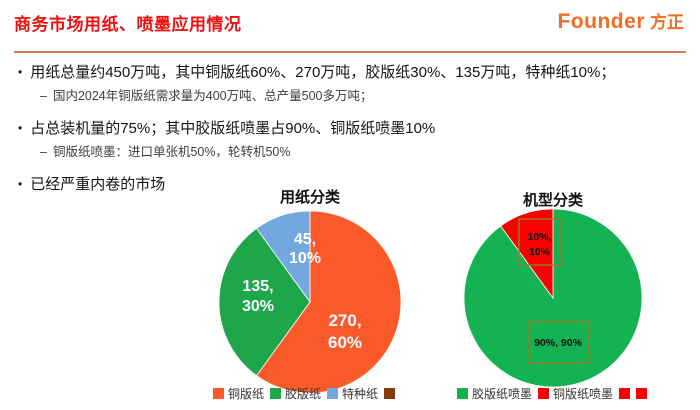 This screenshot has height=410, width=700. I want to click on legend-item: 胶版纸, so click(295, 393).